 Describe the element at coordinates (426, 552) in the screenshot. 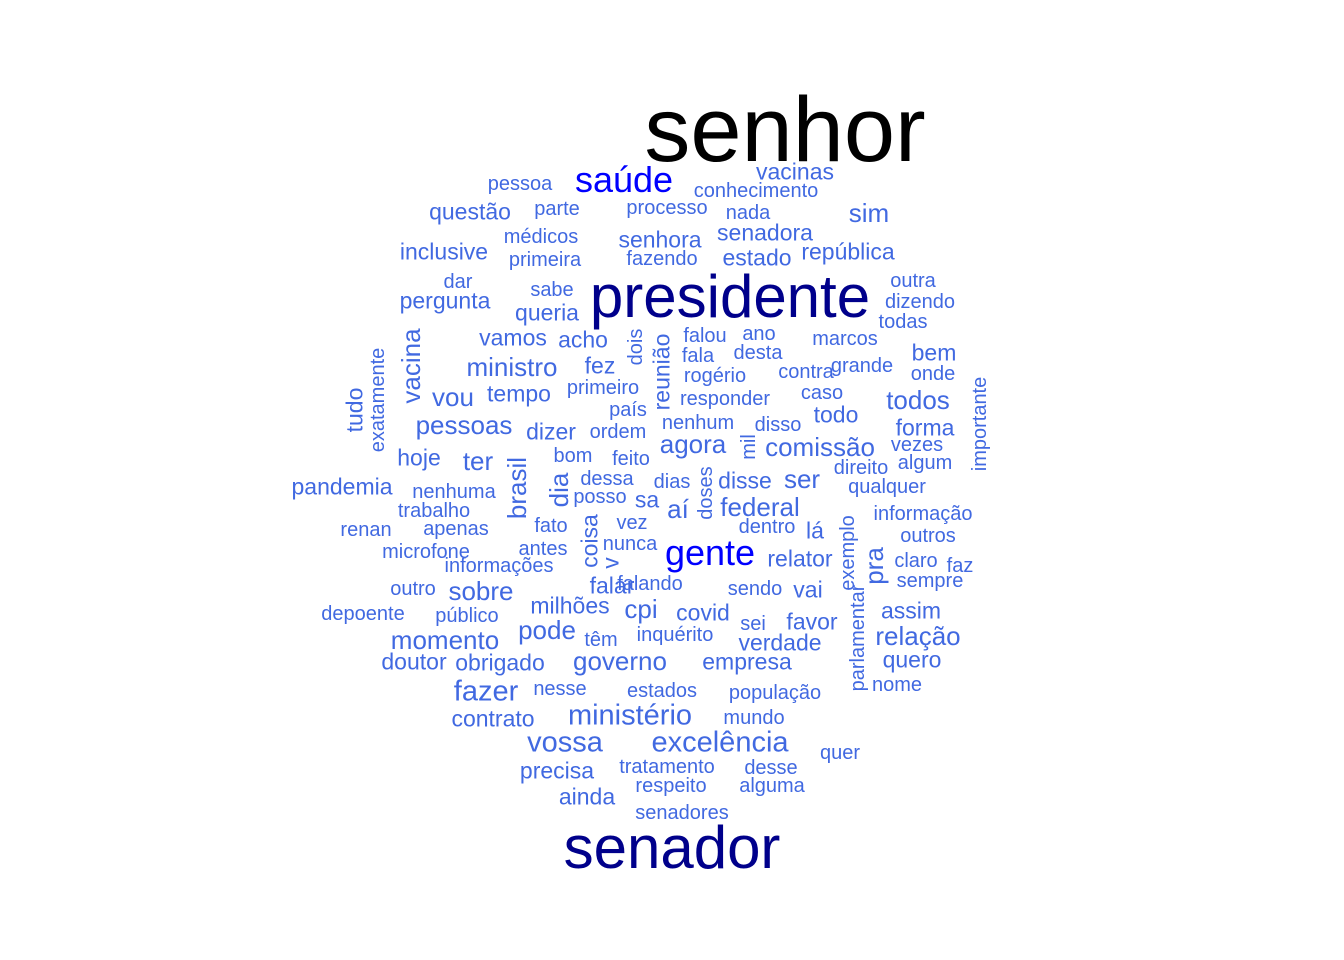

I see `cloud-word: microfone` at that location.